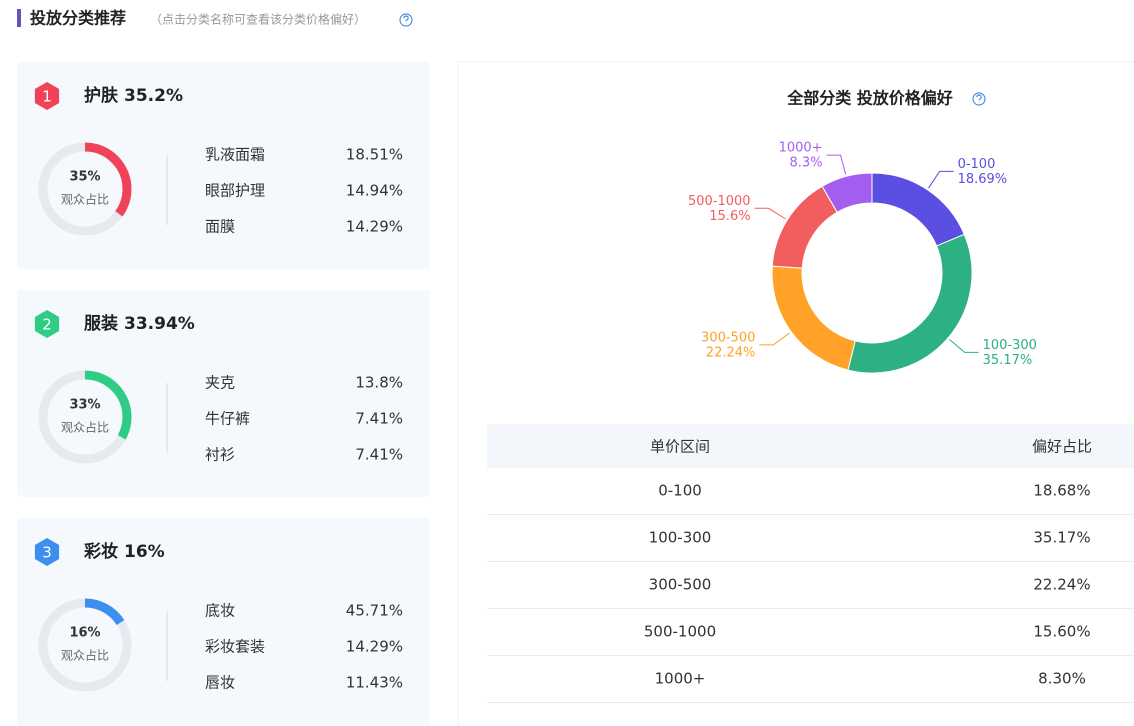 The width and height of the screenshot is (1134, 726). I want to click on slice-value: 35.17%, so click(1008, 360).